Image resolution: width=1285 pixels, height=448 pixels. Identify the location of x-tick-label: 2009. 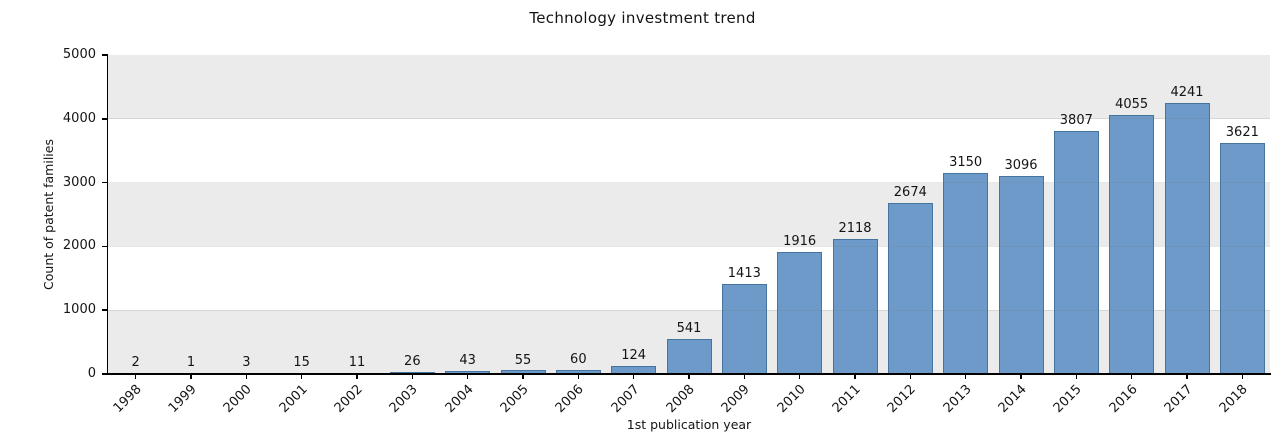
(735, 399).